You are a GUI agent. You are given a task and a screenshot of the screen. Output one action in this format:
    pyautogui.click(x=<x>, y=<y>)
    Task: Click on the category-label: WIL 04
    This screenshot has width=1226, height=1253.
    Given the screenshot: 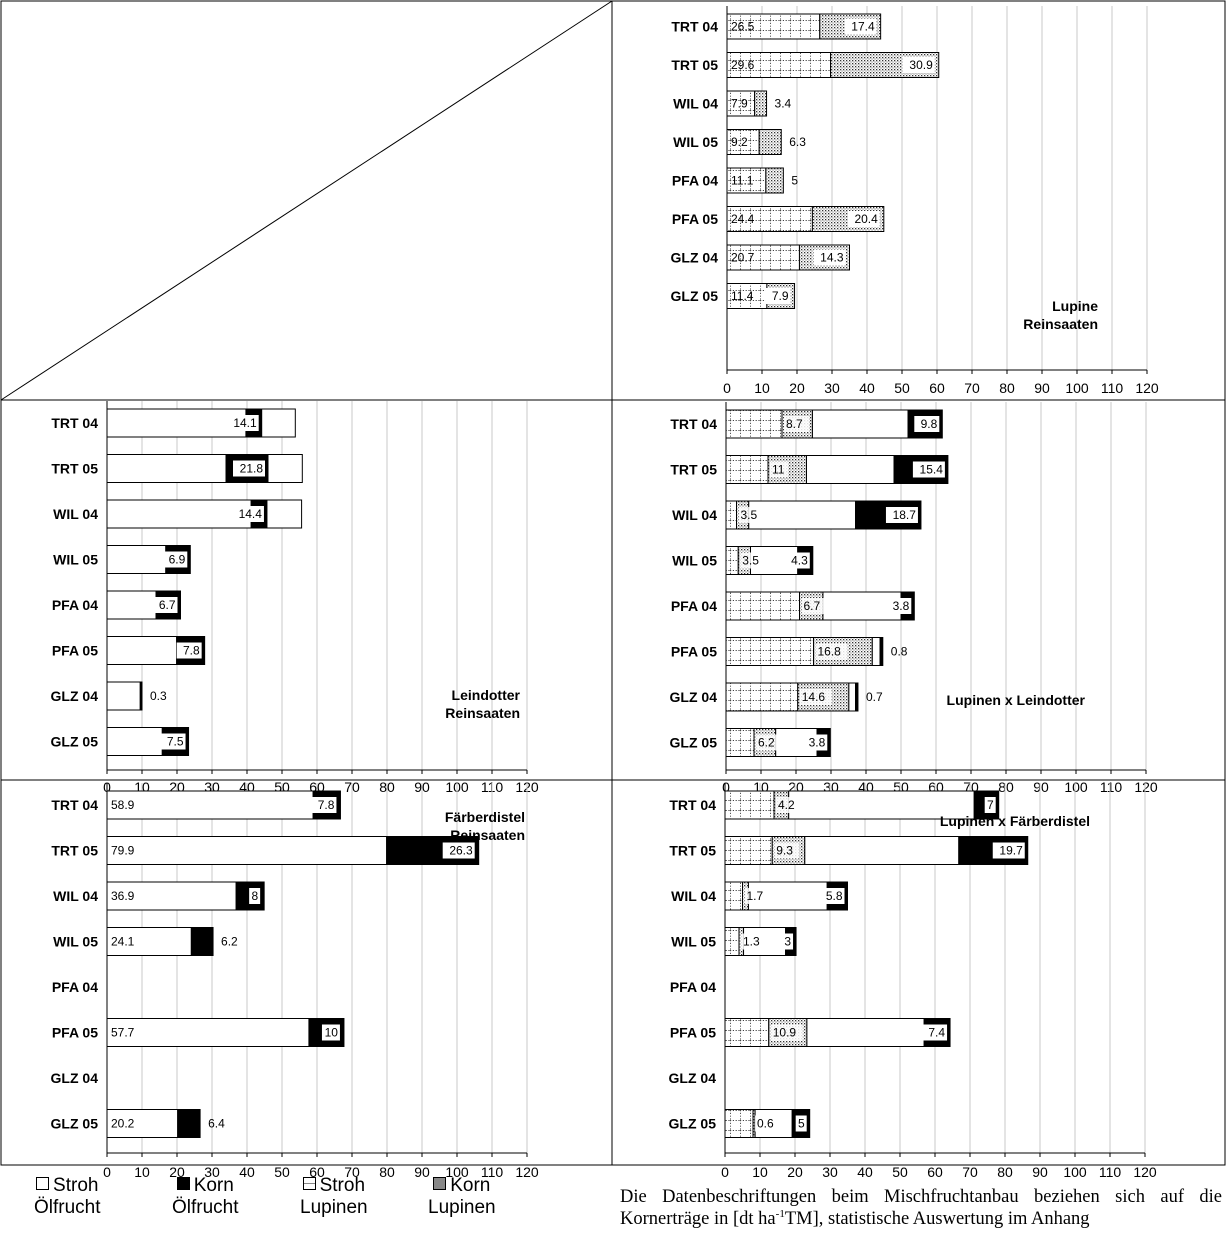 What is the action you would take?
    pyautogui.click(x=695, y=104)
    